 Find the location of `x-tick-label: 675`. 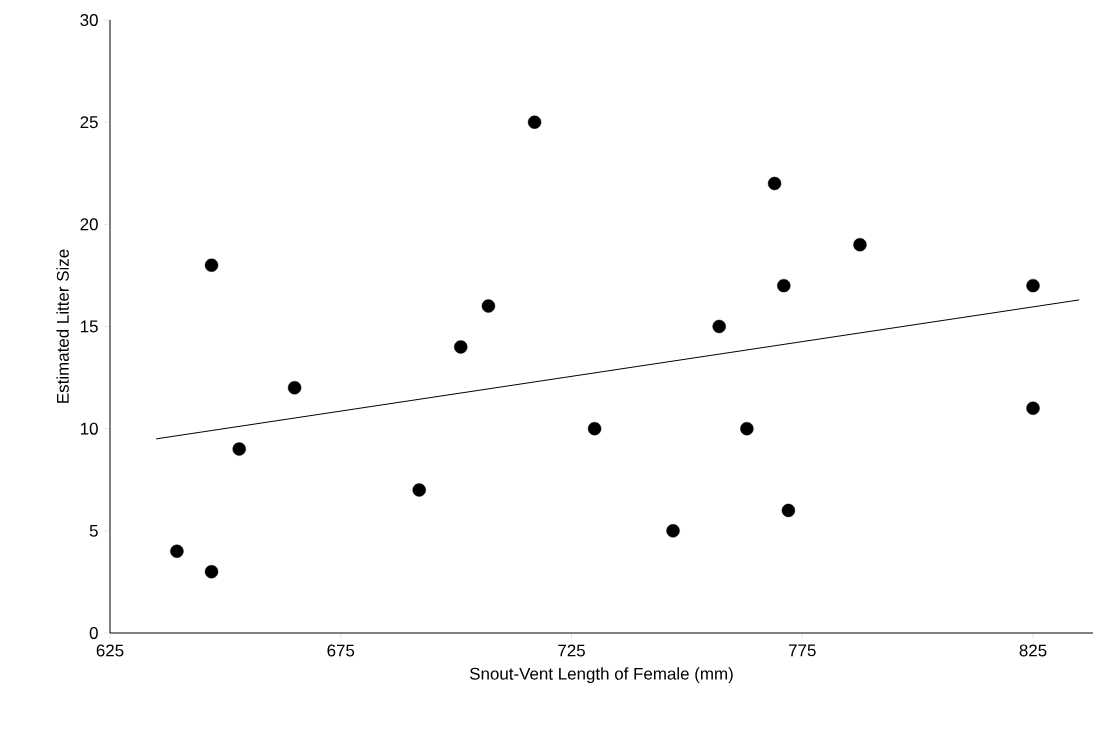

x-tick-label: 675 is located at coordinates (341, 650).